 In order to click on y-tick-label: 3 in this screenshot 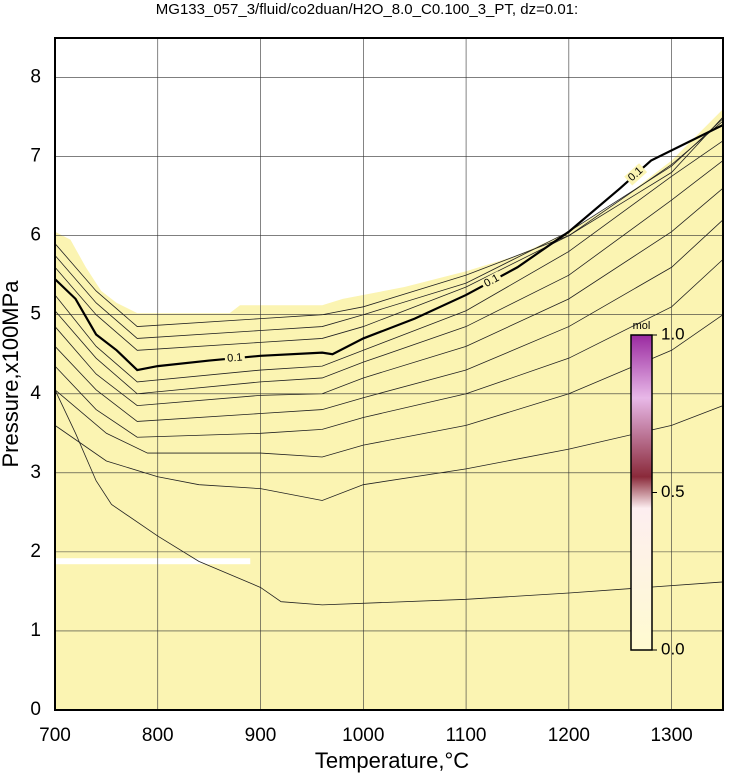, I will do `click(35, 472)`.